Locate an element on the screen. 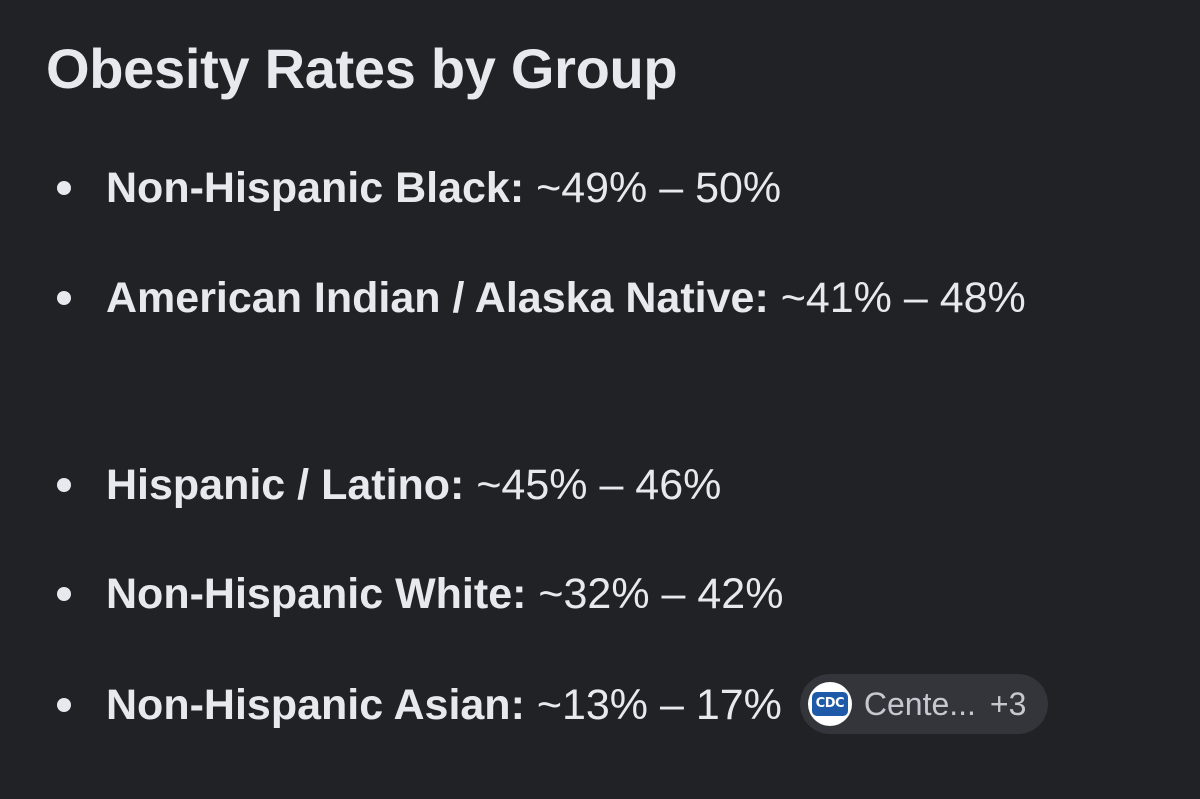 This screenshot has width=1200, height=799. rate-value: ~32% – 42% is located at coordinates (655, 594).